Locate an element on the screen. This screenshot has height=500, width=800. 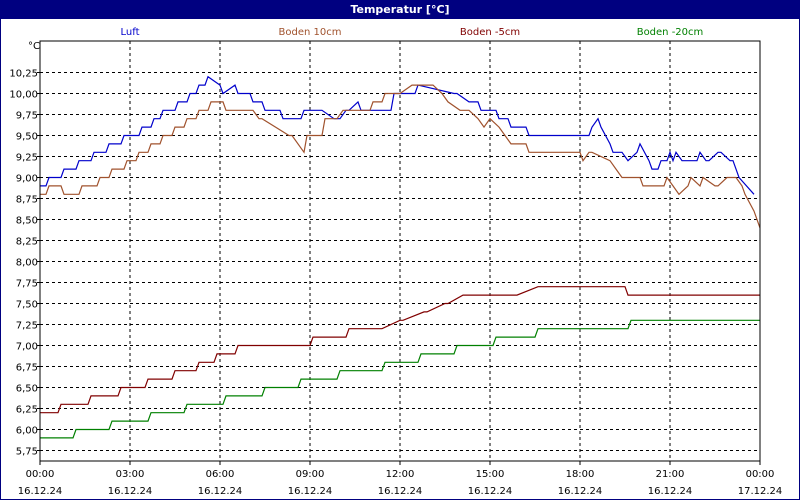
x-tick-date-label: 17.12.24 is located at coordinates (760, 491).